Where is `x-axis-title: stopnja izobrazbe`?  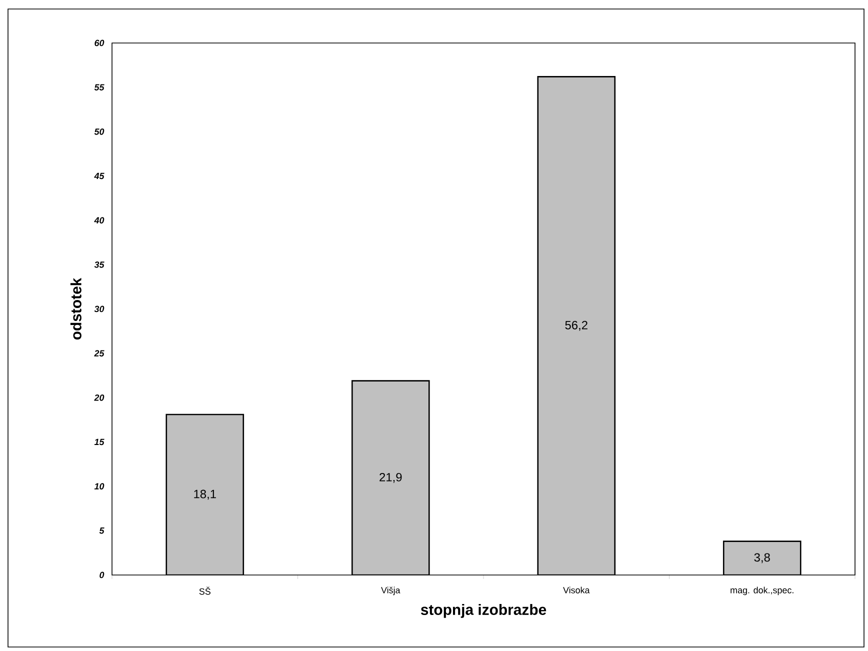
x-axis-title: stopnja izobrazbe is located at coordinates (483, 611).